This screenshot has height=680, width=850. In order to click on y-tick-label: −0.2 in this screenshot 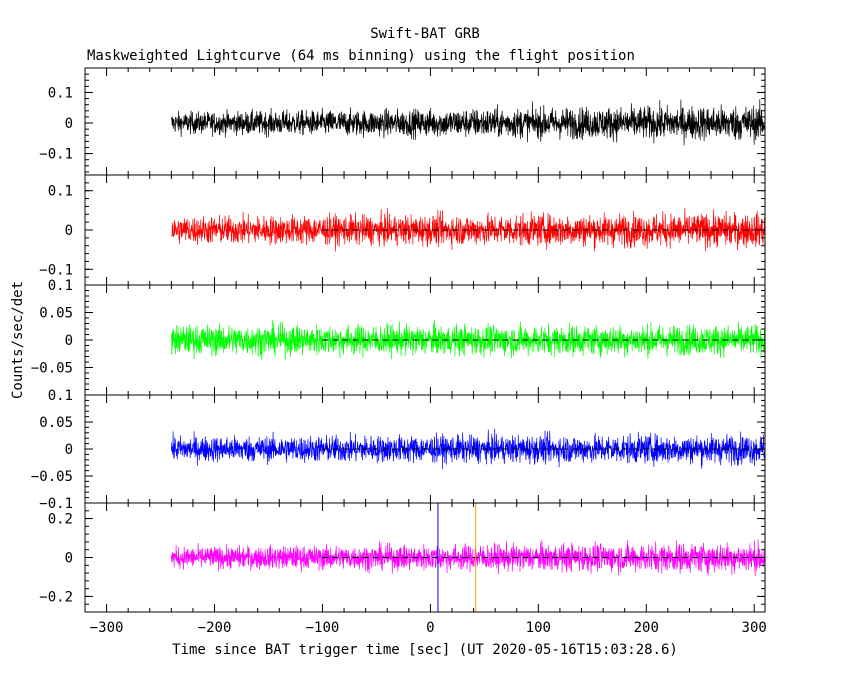, I will do `click(56, 597)`.